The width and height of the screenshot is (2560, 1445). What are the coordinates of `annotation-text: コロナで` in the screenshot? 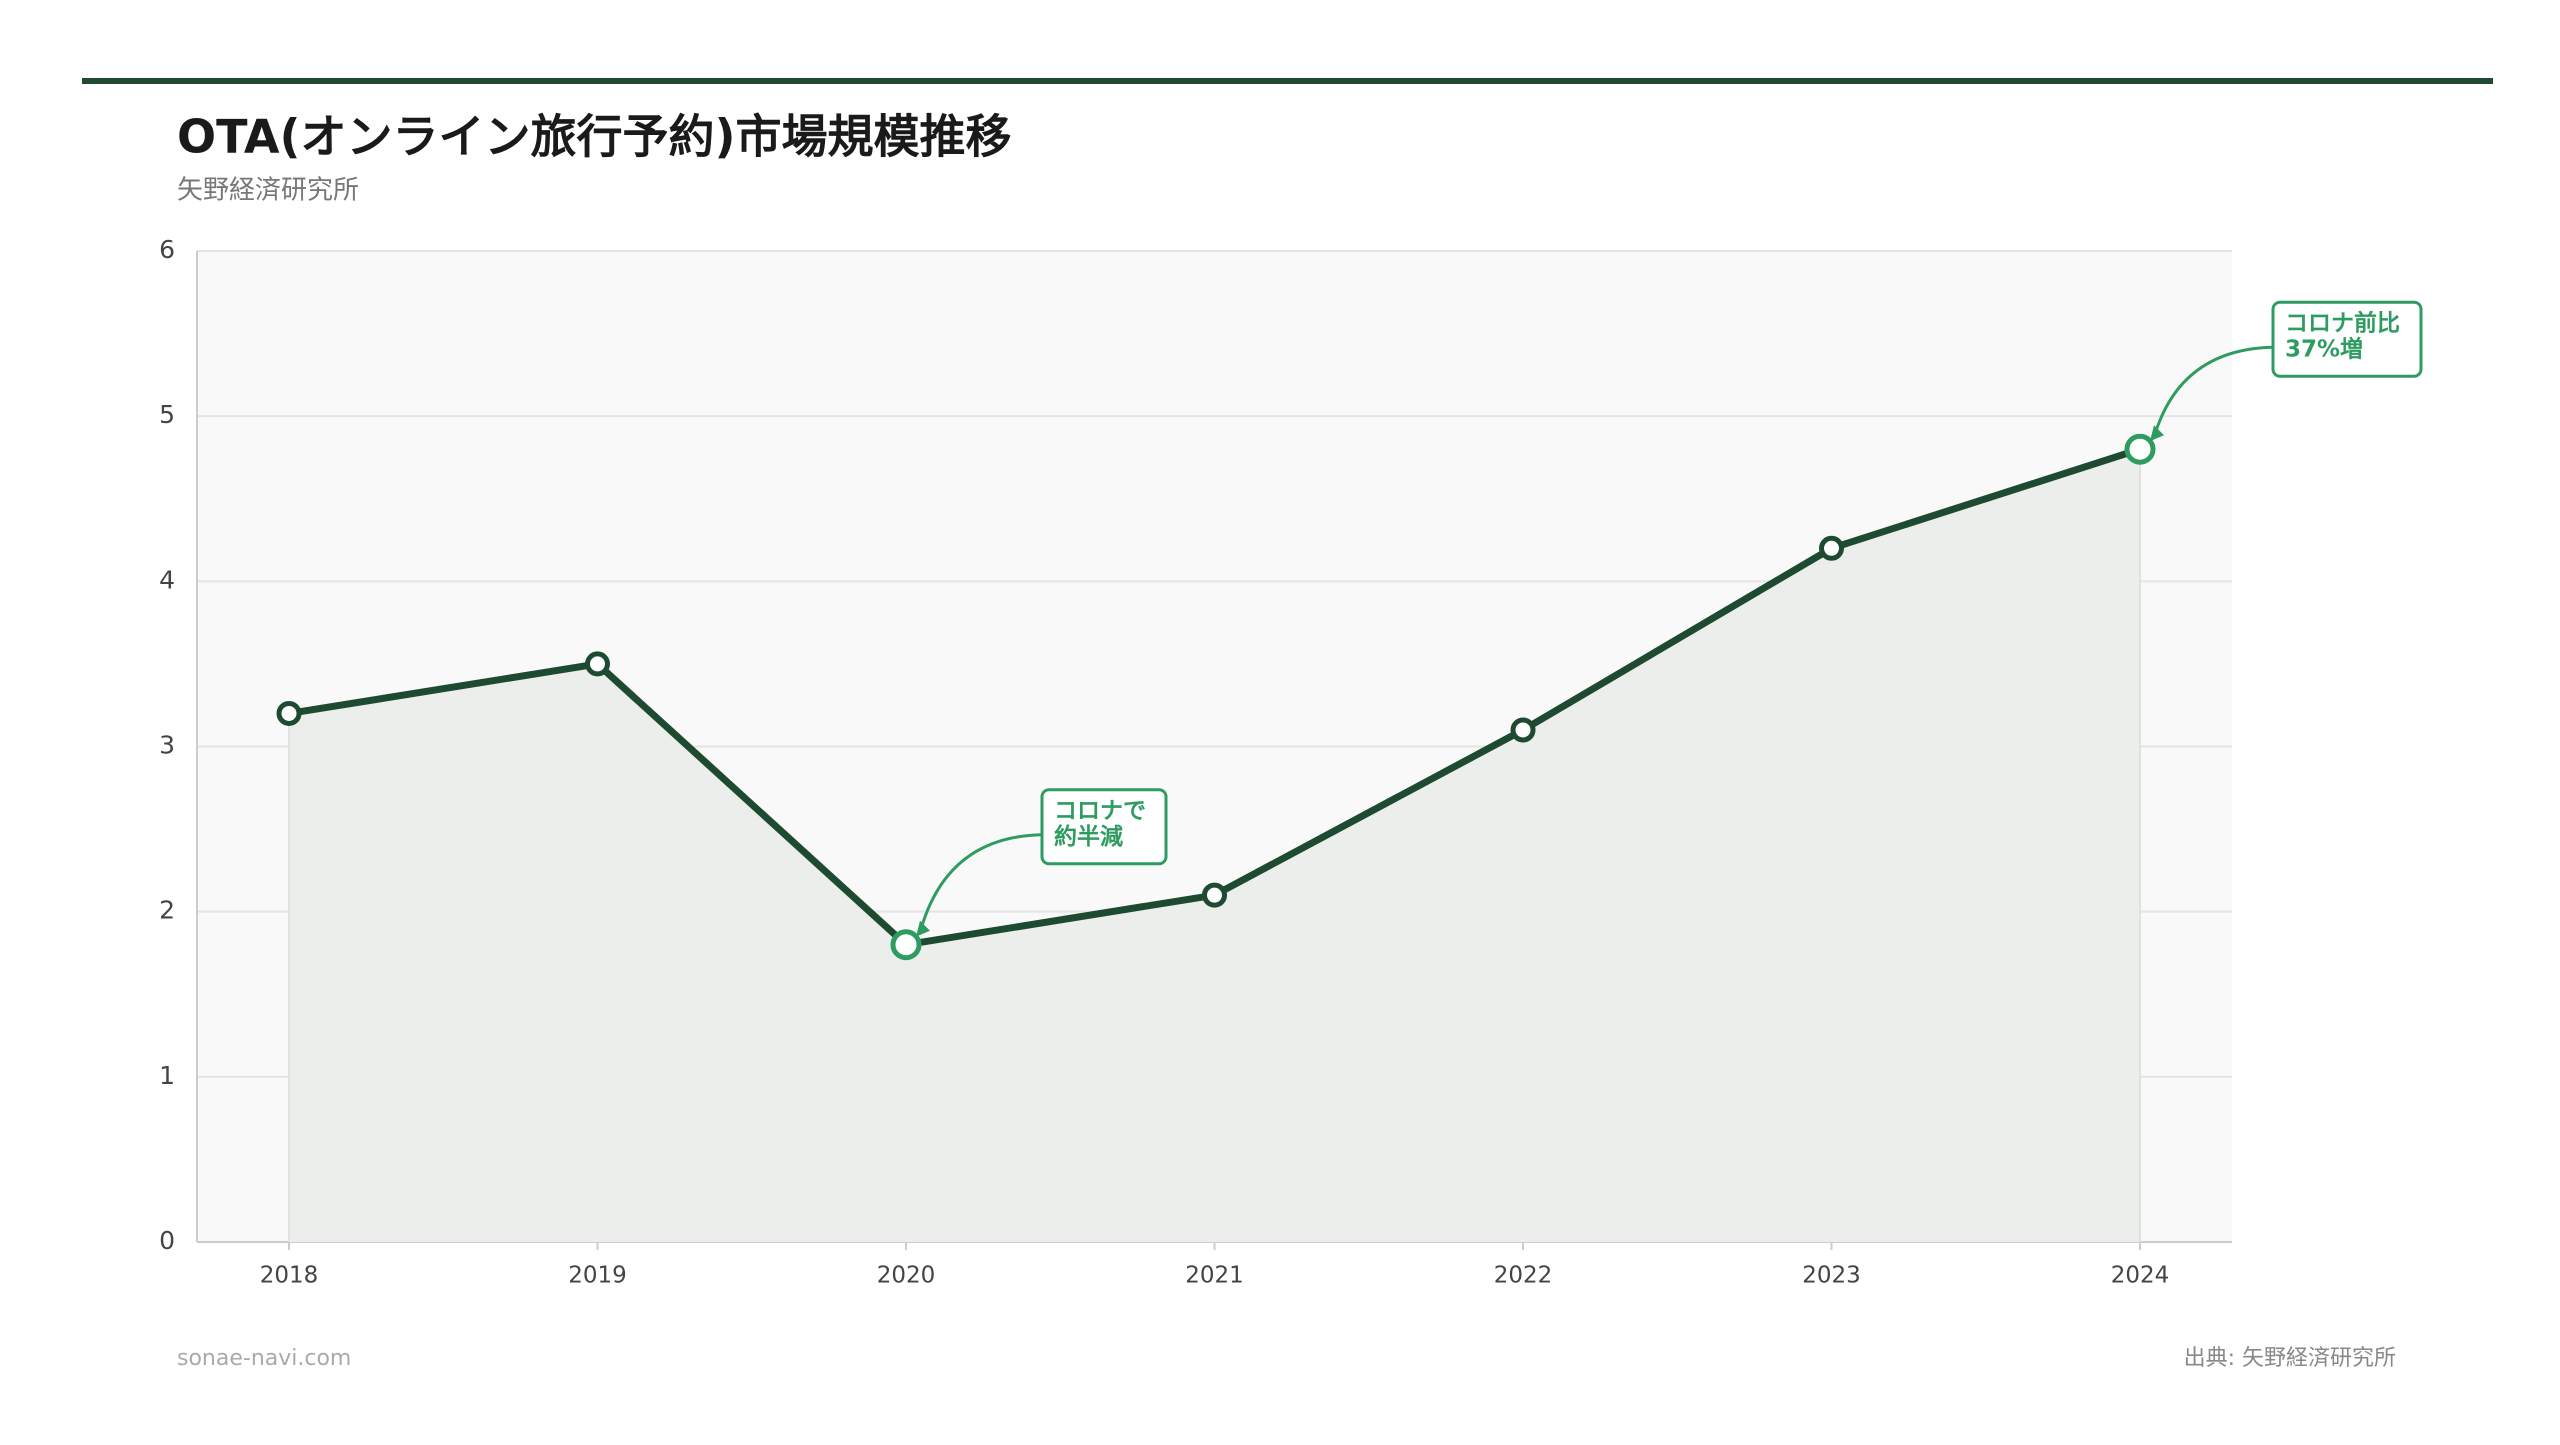 It's located at (1100, 811).